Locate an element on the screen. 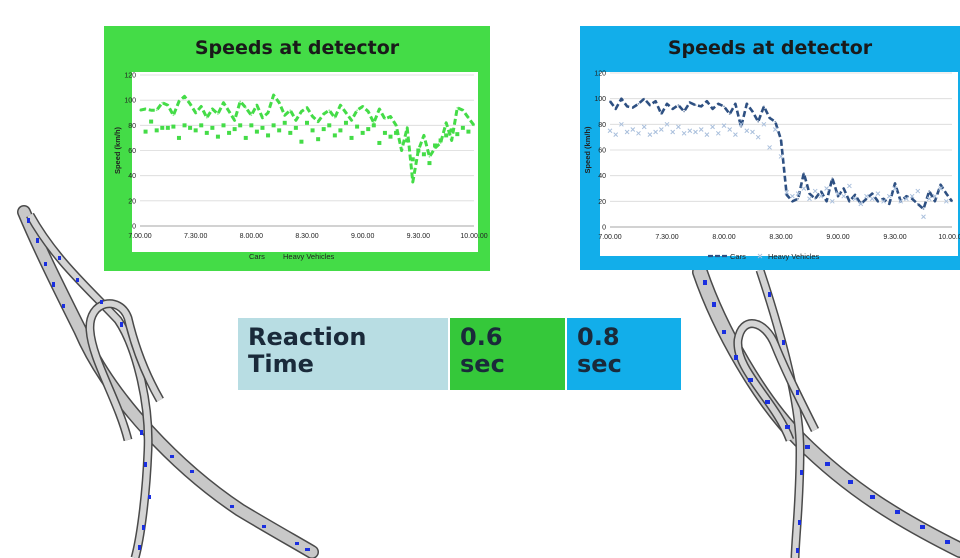 Image resolution: width=960 pixels, height=558 pixels. x-tick-label: 7.00.00 is located at coordinates (139, 236).